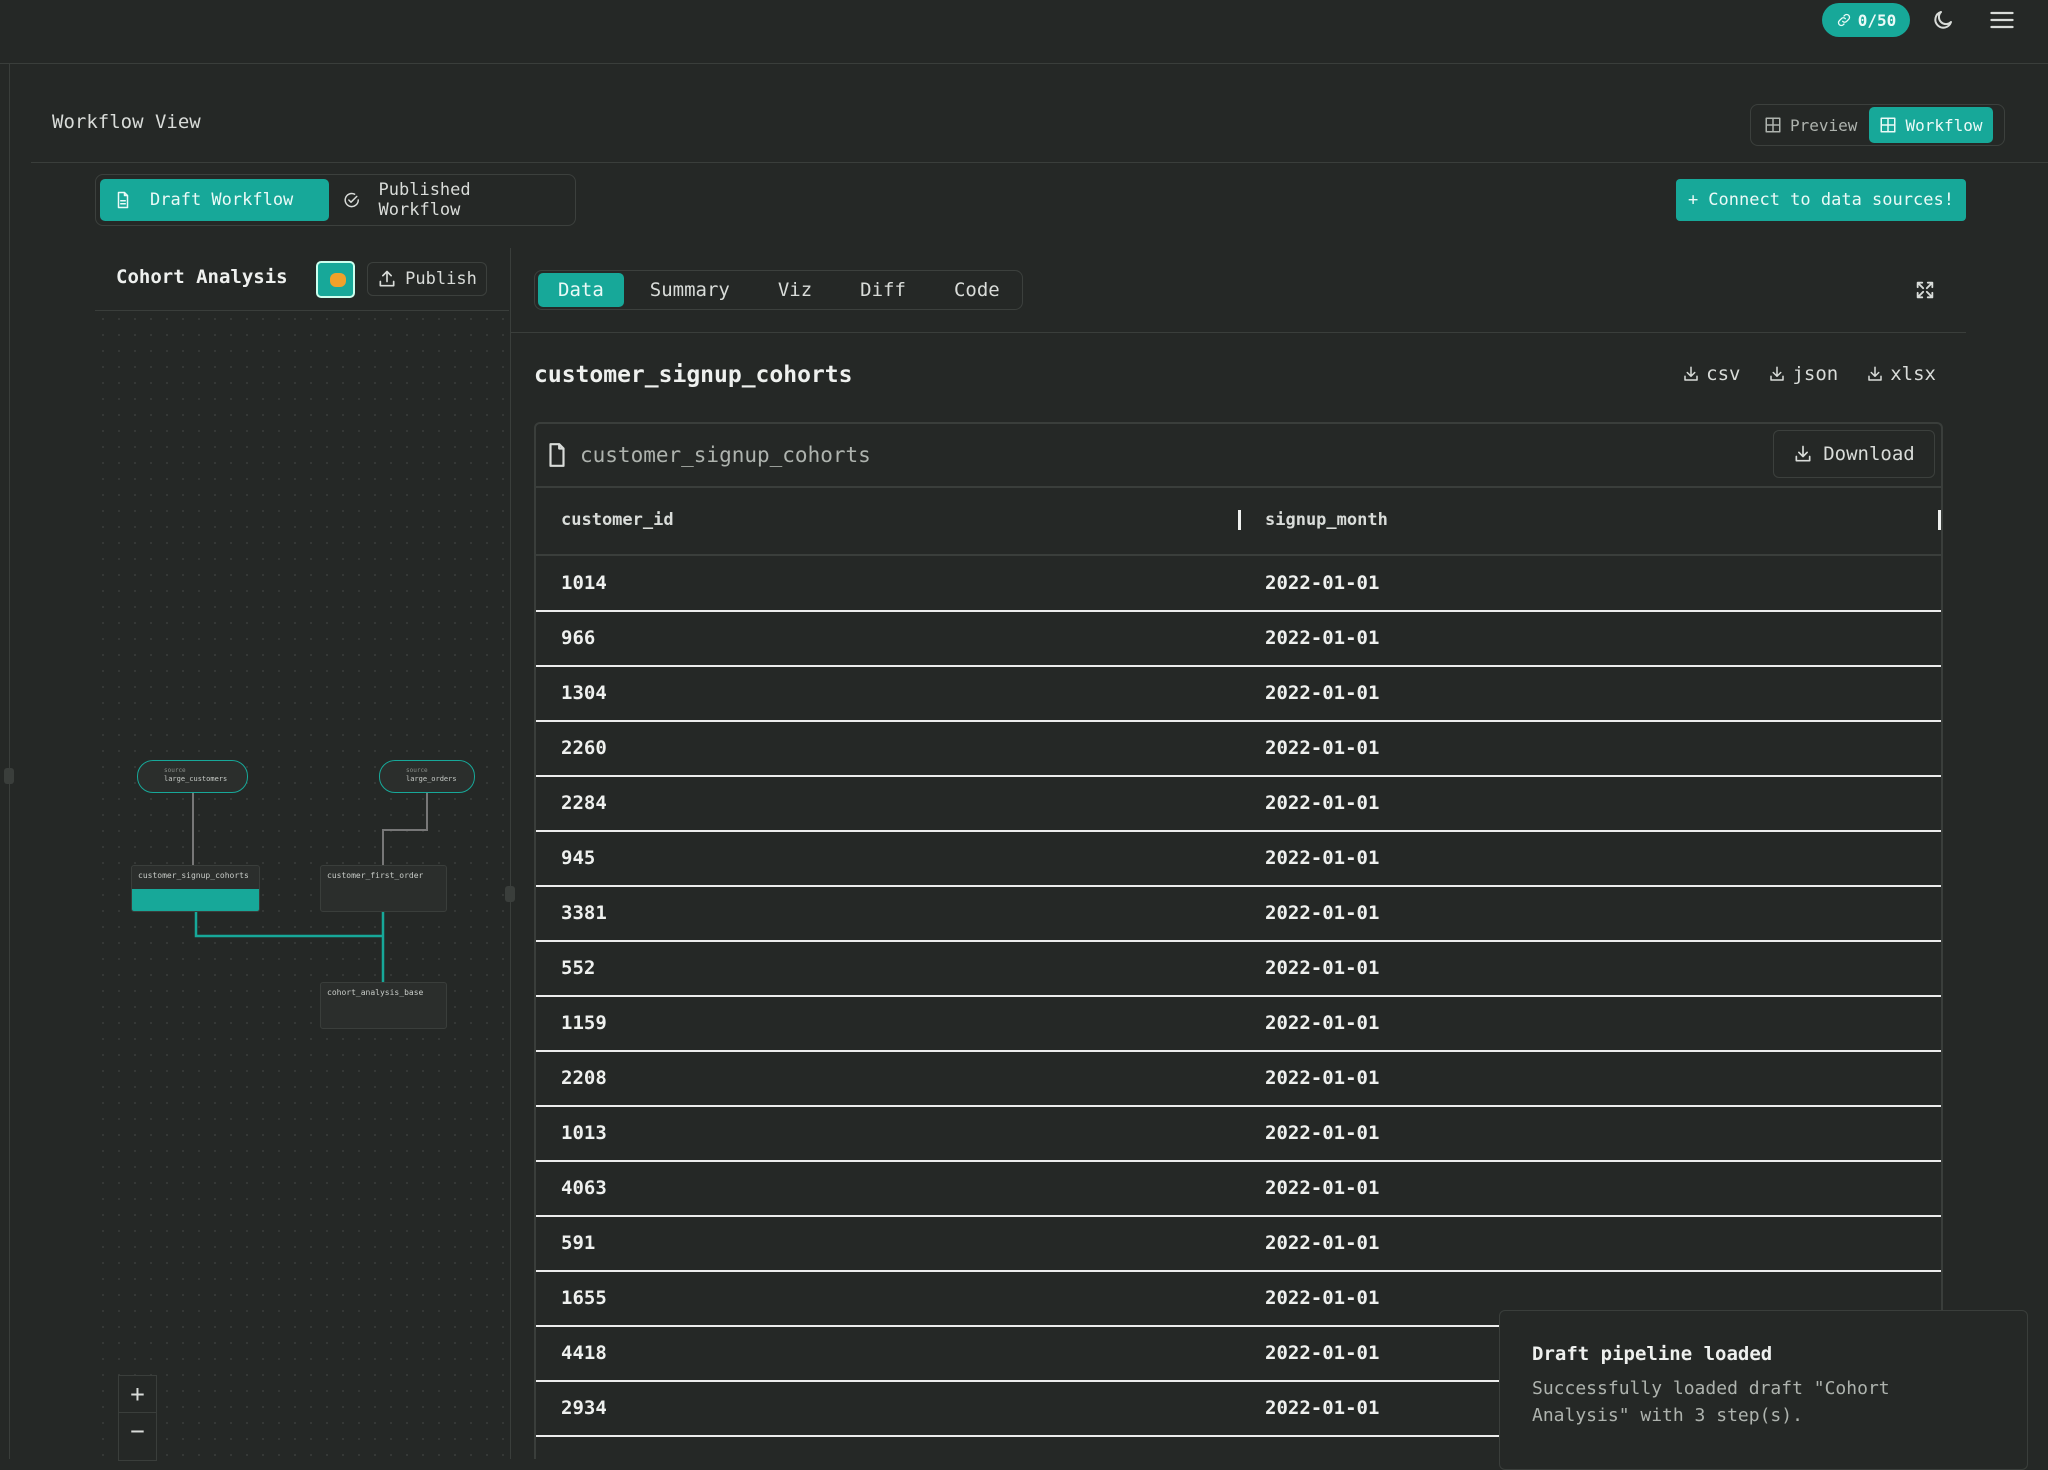 The height and width of the screenshot is (1470, 2048). What do you see at coordinates (427, 776) in the screenshot?
I see `source-node: source large_orders` at bounding box center [427, 776].